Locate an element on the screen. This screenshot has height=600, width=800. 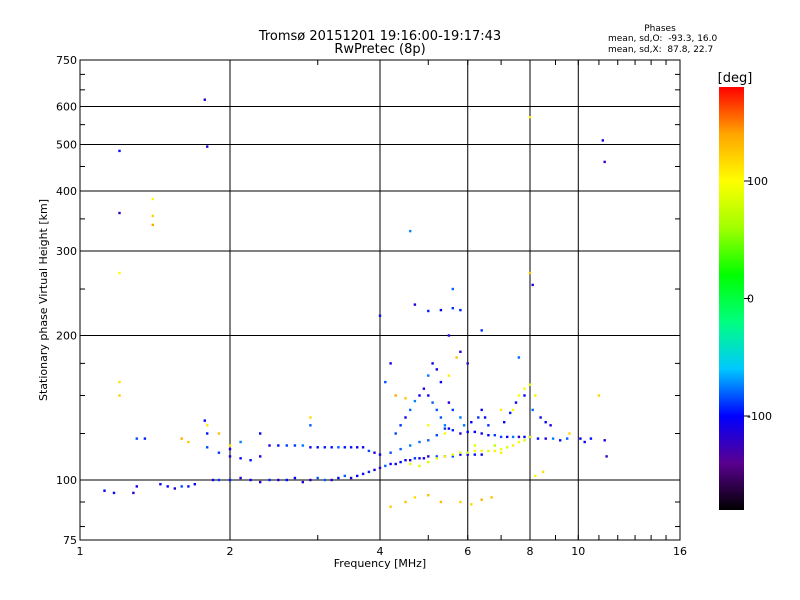
x-tick-label: 16 is located at coordinates (680, 551).